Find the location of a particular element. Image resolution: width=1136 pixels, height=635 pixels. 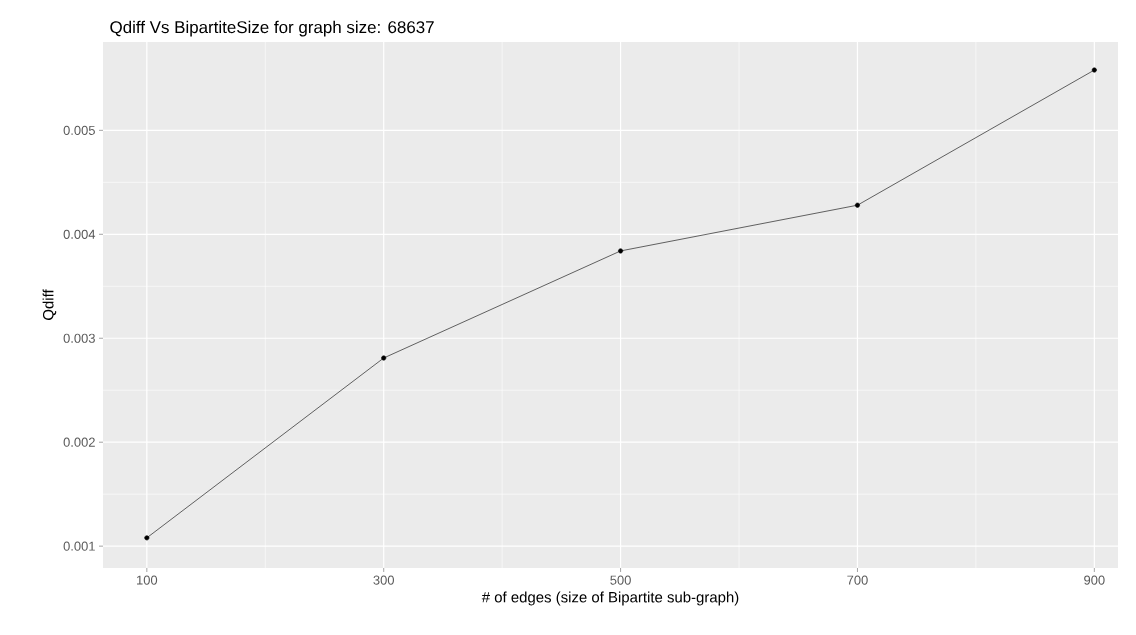

x-axis-title: # of edges (size of Bipartite sub-graph) is located at coordinates (610, 598).